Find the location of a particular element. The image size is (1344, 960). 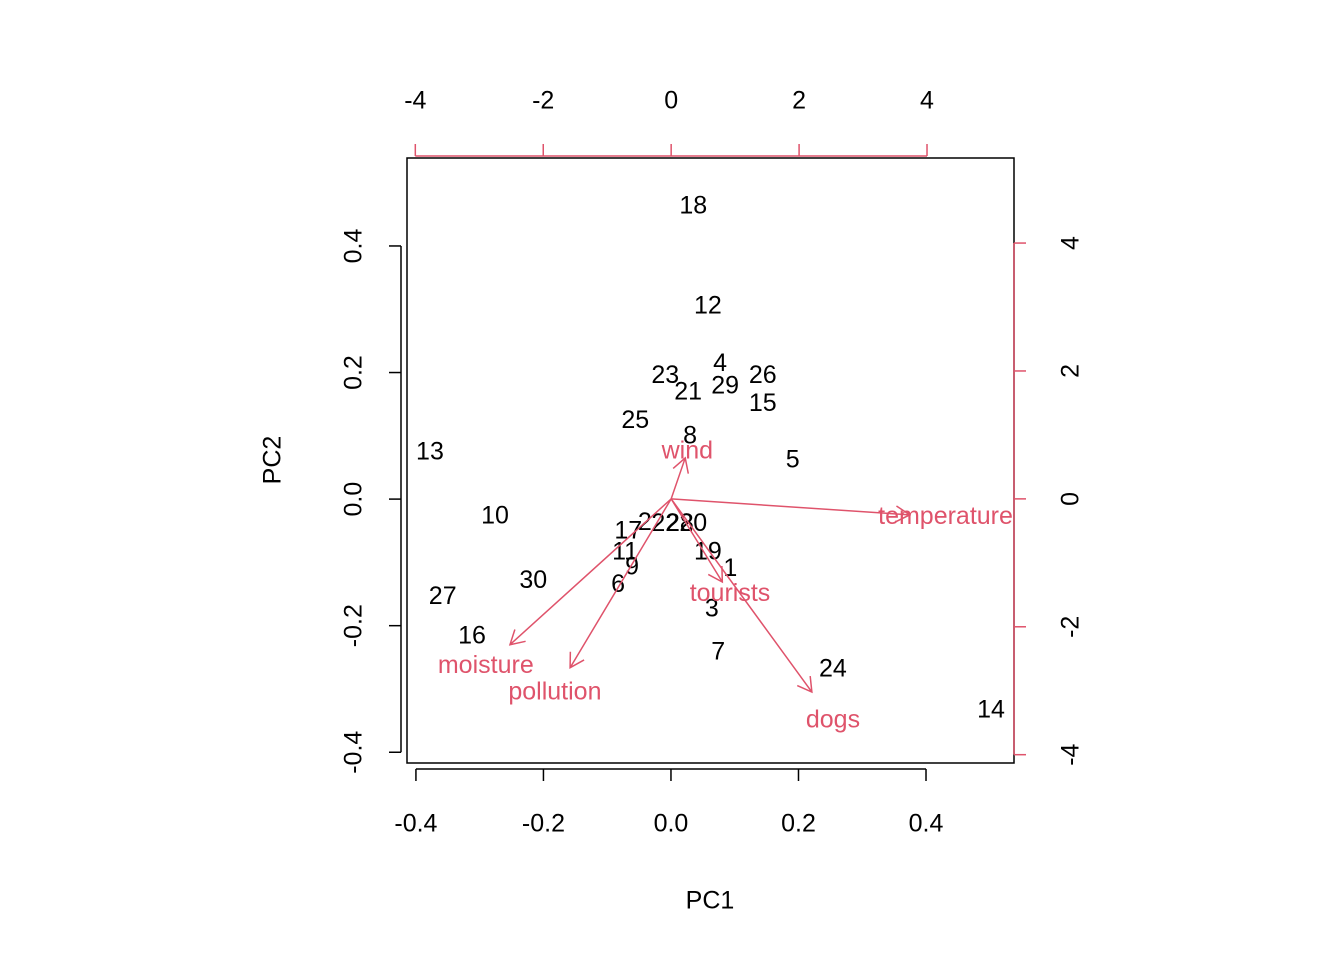

point-label: 21 is located at coordinates (688, 391).